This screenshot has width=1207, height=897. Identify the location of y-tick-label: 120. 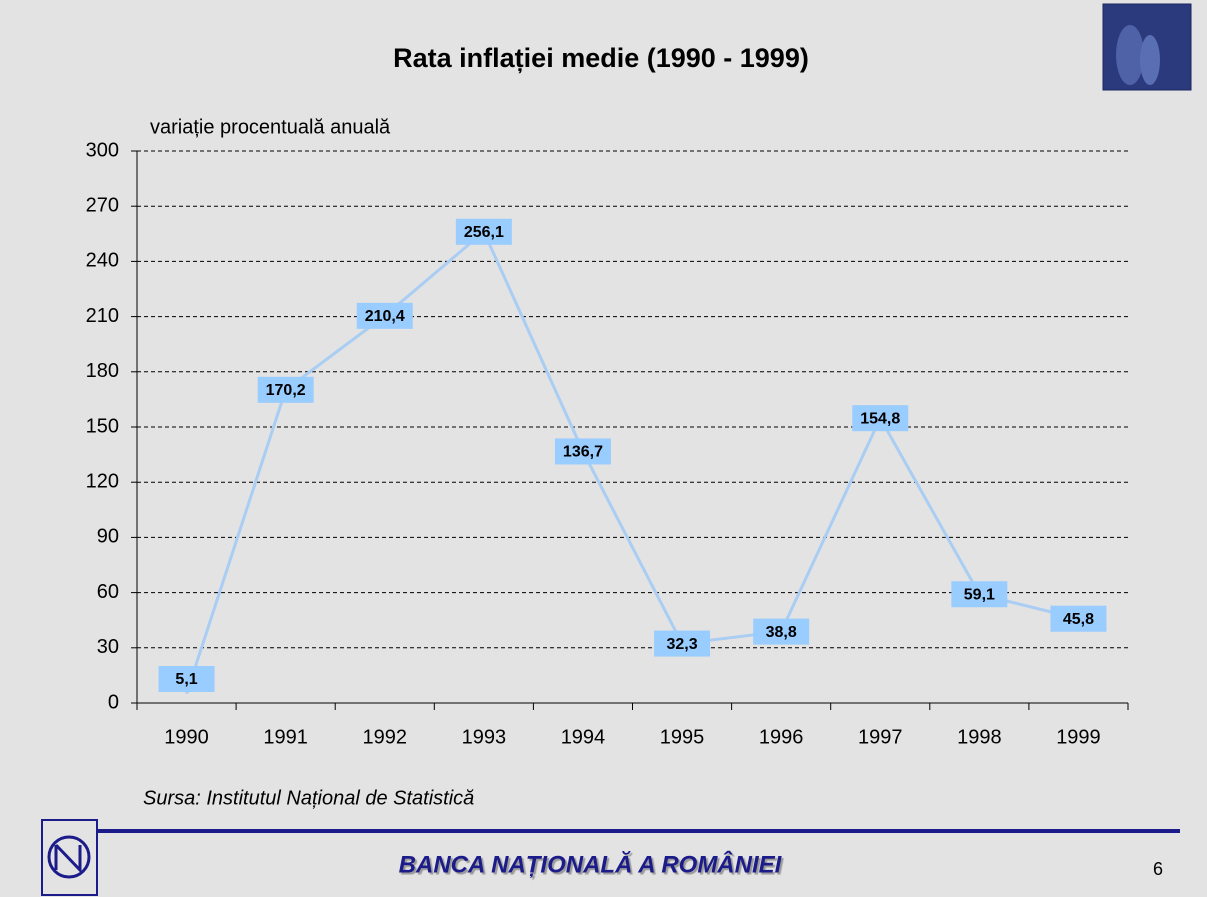
(102, 481).